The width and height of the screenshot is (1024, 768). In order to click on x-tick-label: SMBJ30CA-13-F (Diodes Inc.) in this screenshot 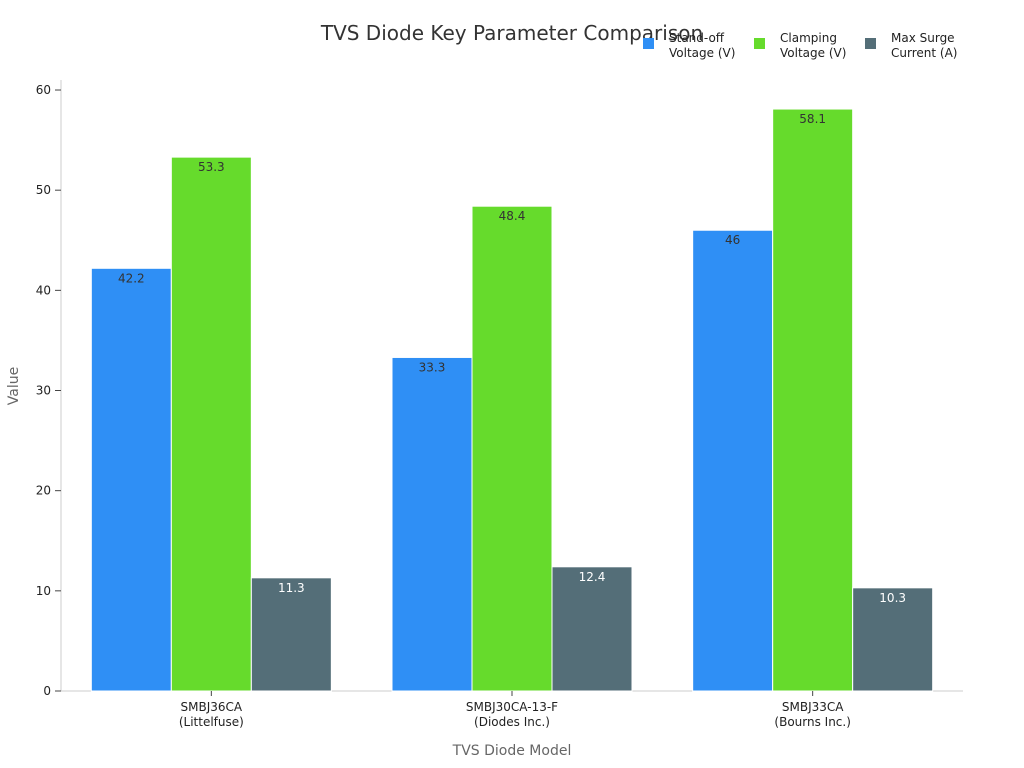, I will do `click(512, 714)`.